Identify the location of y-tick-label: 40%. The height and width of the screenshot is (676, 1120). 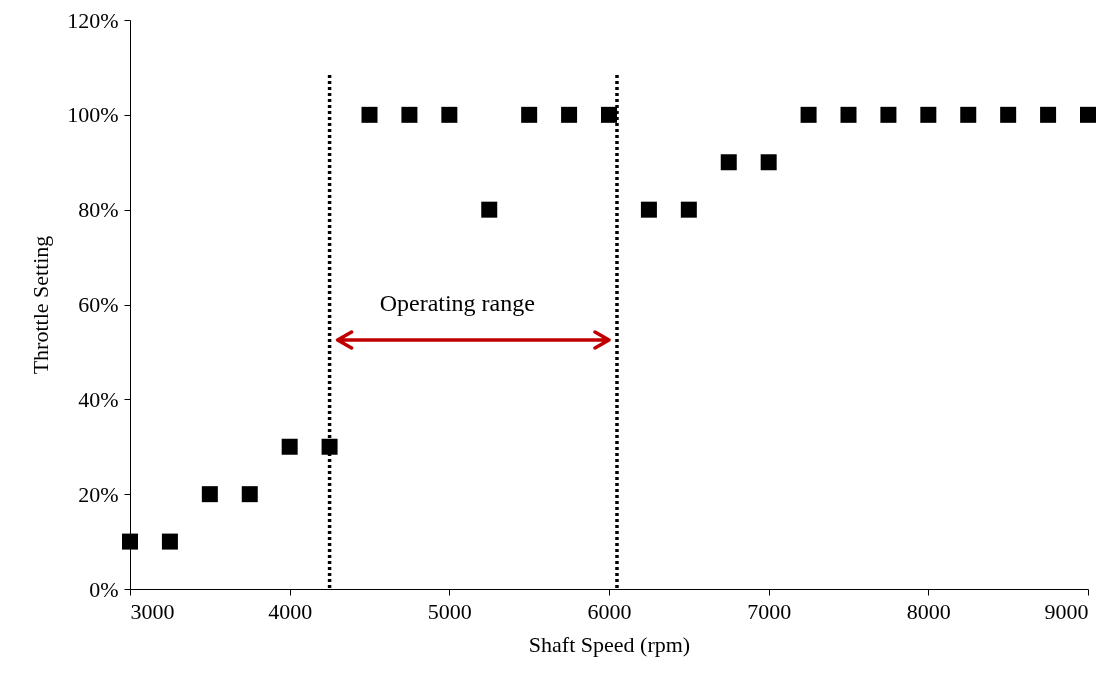
(98, 399).